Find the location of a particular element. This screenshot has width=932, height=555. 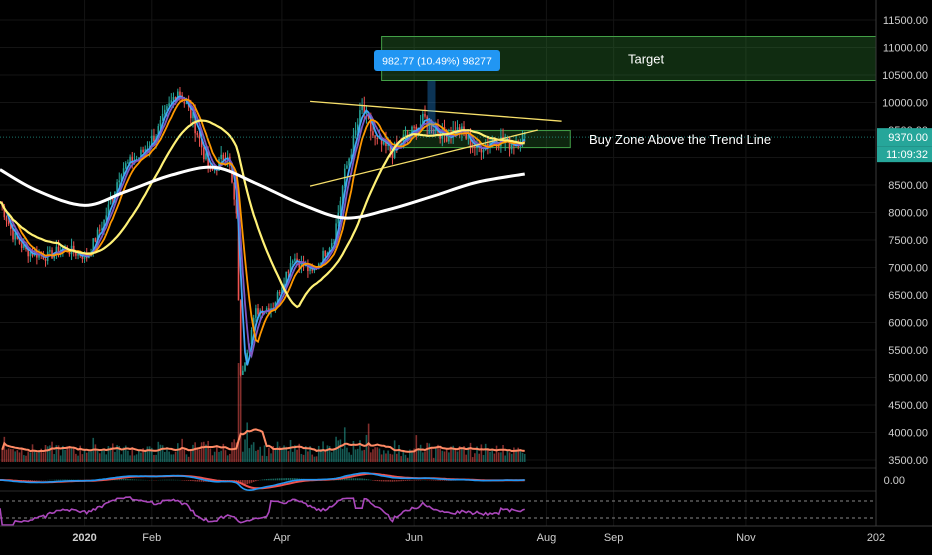

price-tick-label: 10500.00 is located at coordinates (905, 76).